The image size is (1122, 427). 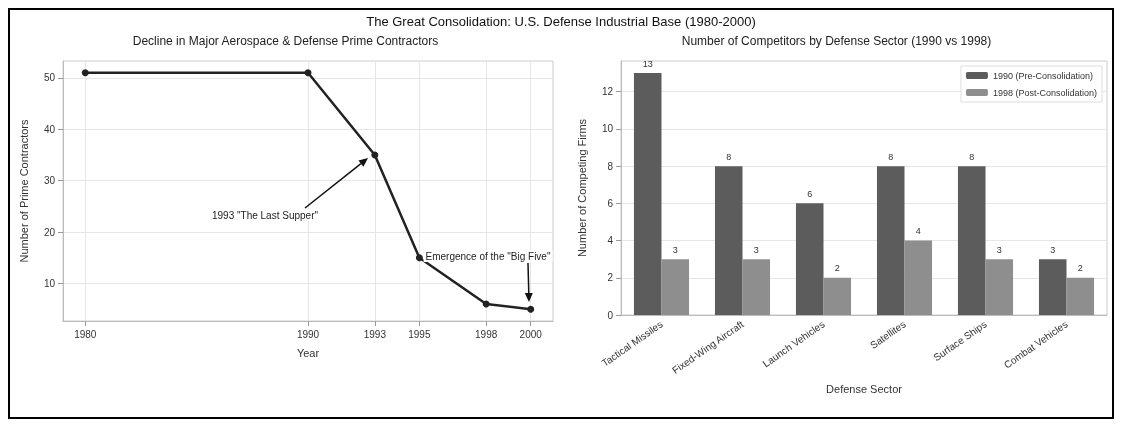 What do you see at coordinates (610, 315) in the screenshot?
I see `y-tick-label: 0` at bounding box center [610, 315].